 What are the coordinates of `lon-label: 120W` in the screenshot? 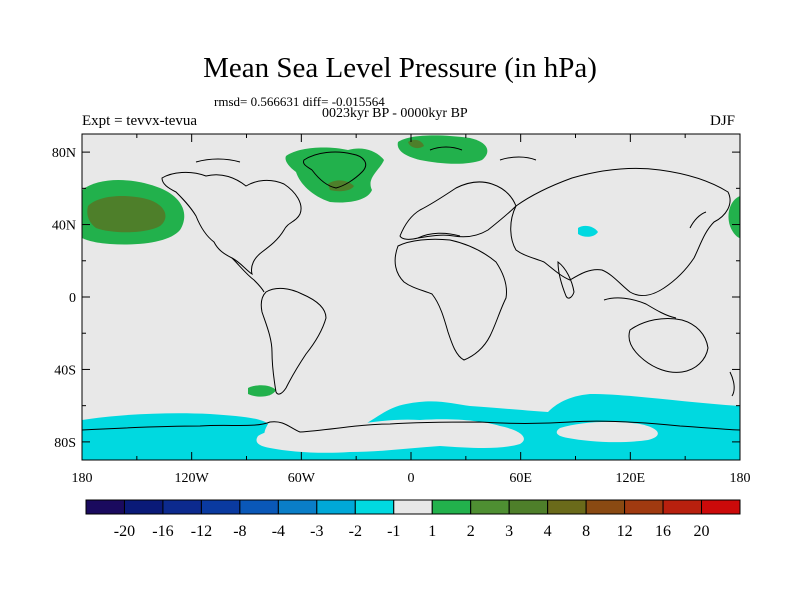 It's located at (192, 478).